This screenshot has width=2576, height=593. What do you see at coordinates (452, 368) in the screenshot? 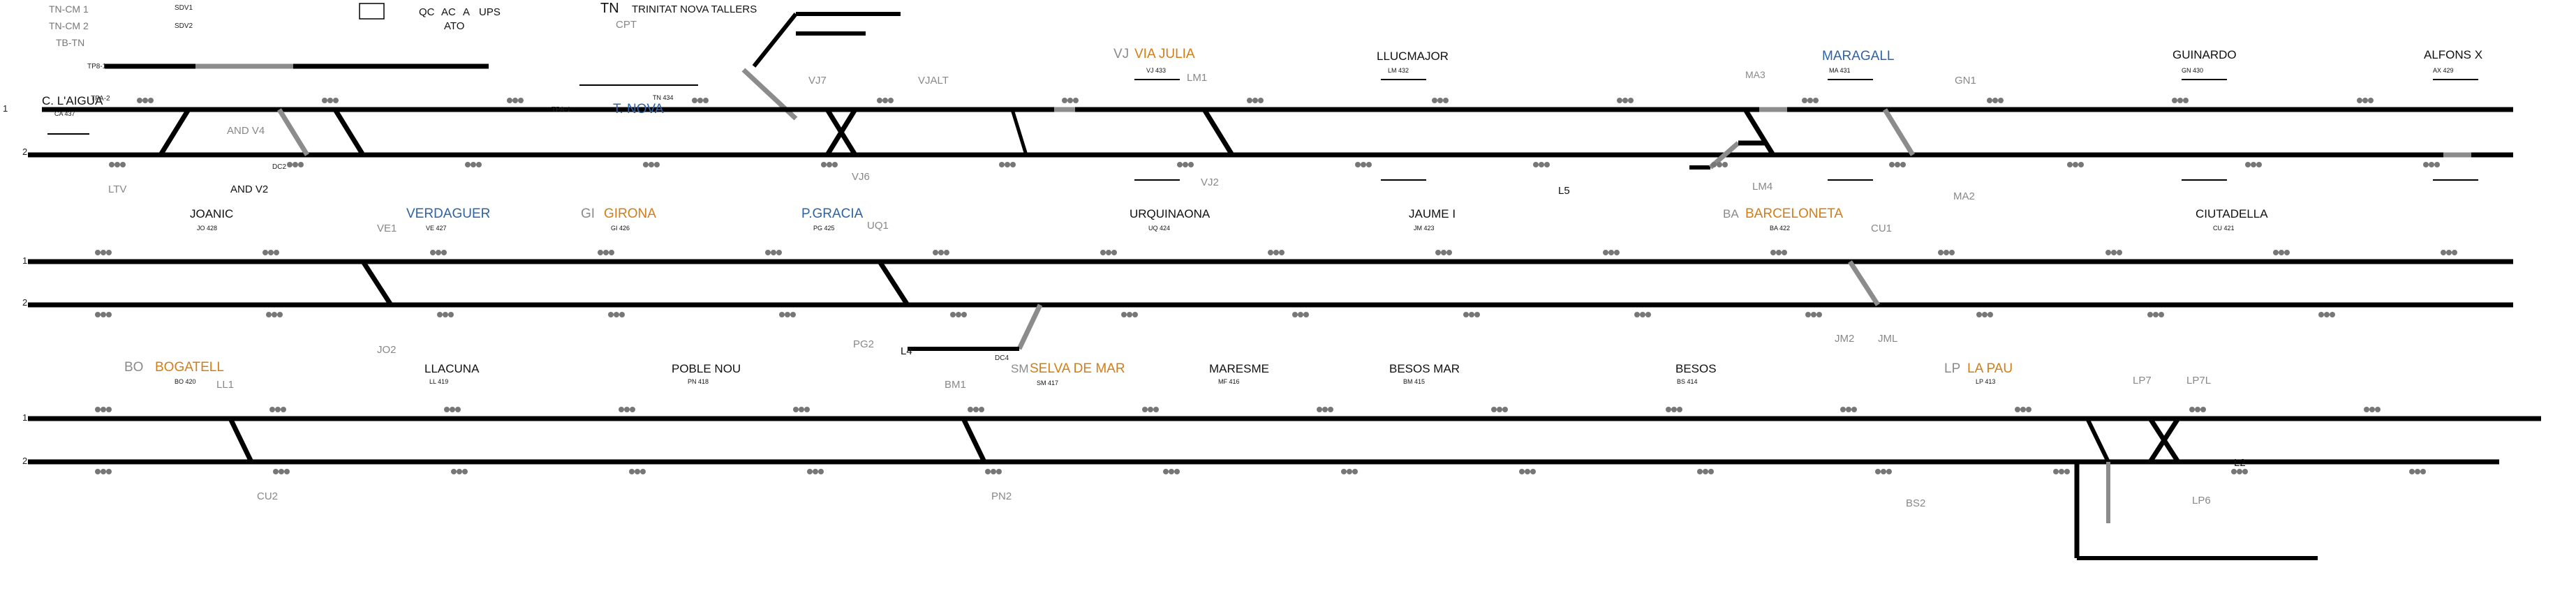
I see `station-llacuna-name: LLACUNA` at bounding box center [452, 368].